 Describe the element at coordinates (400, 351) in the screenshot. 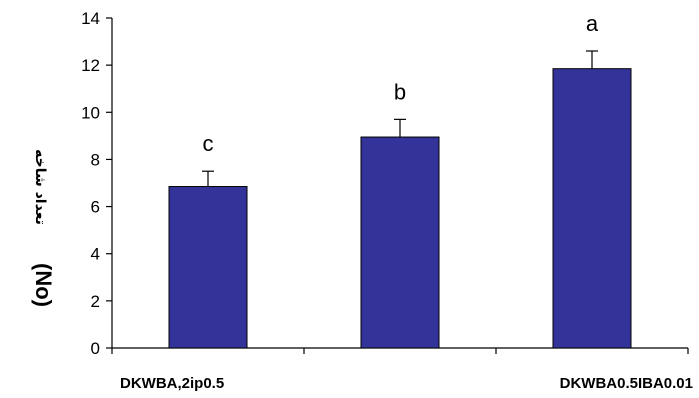

I see `x-axis-ticks` at that location.